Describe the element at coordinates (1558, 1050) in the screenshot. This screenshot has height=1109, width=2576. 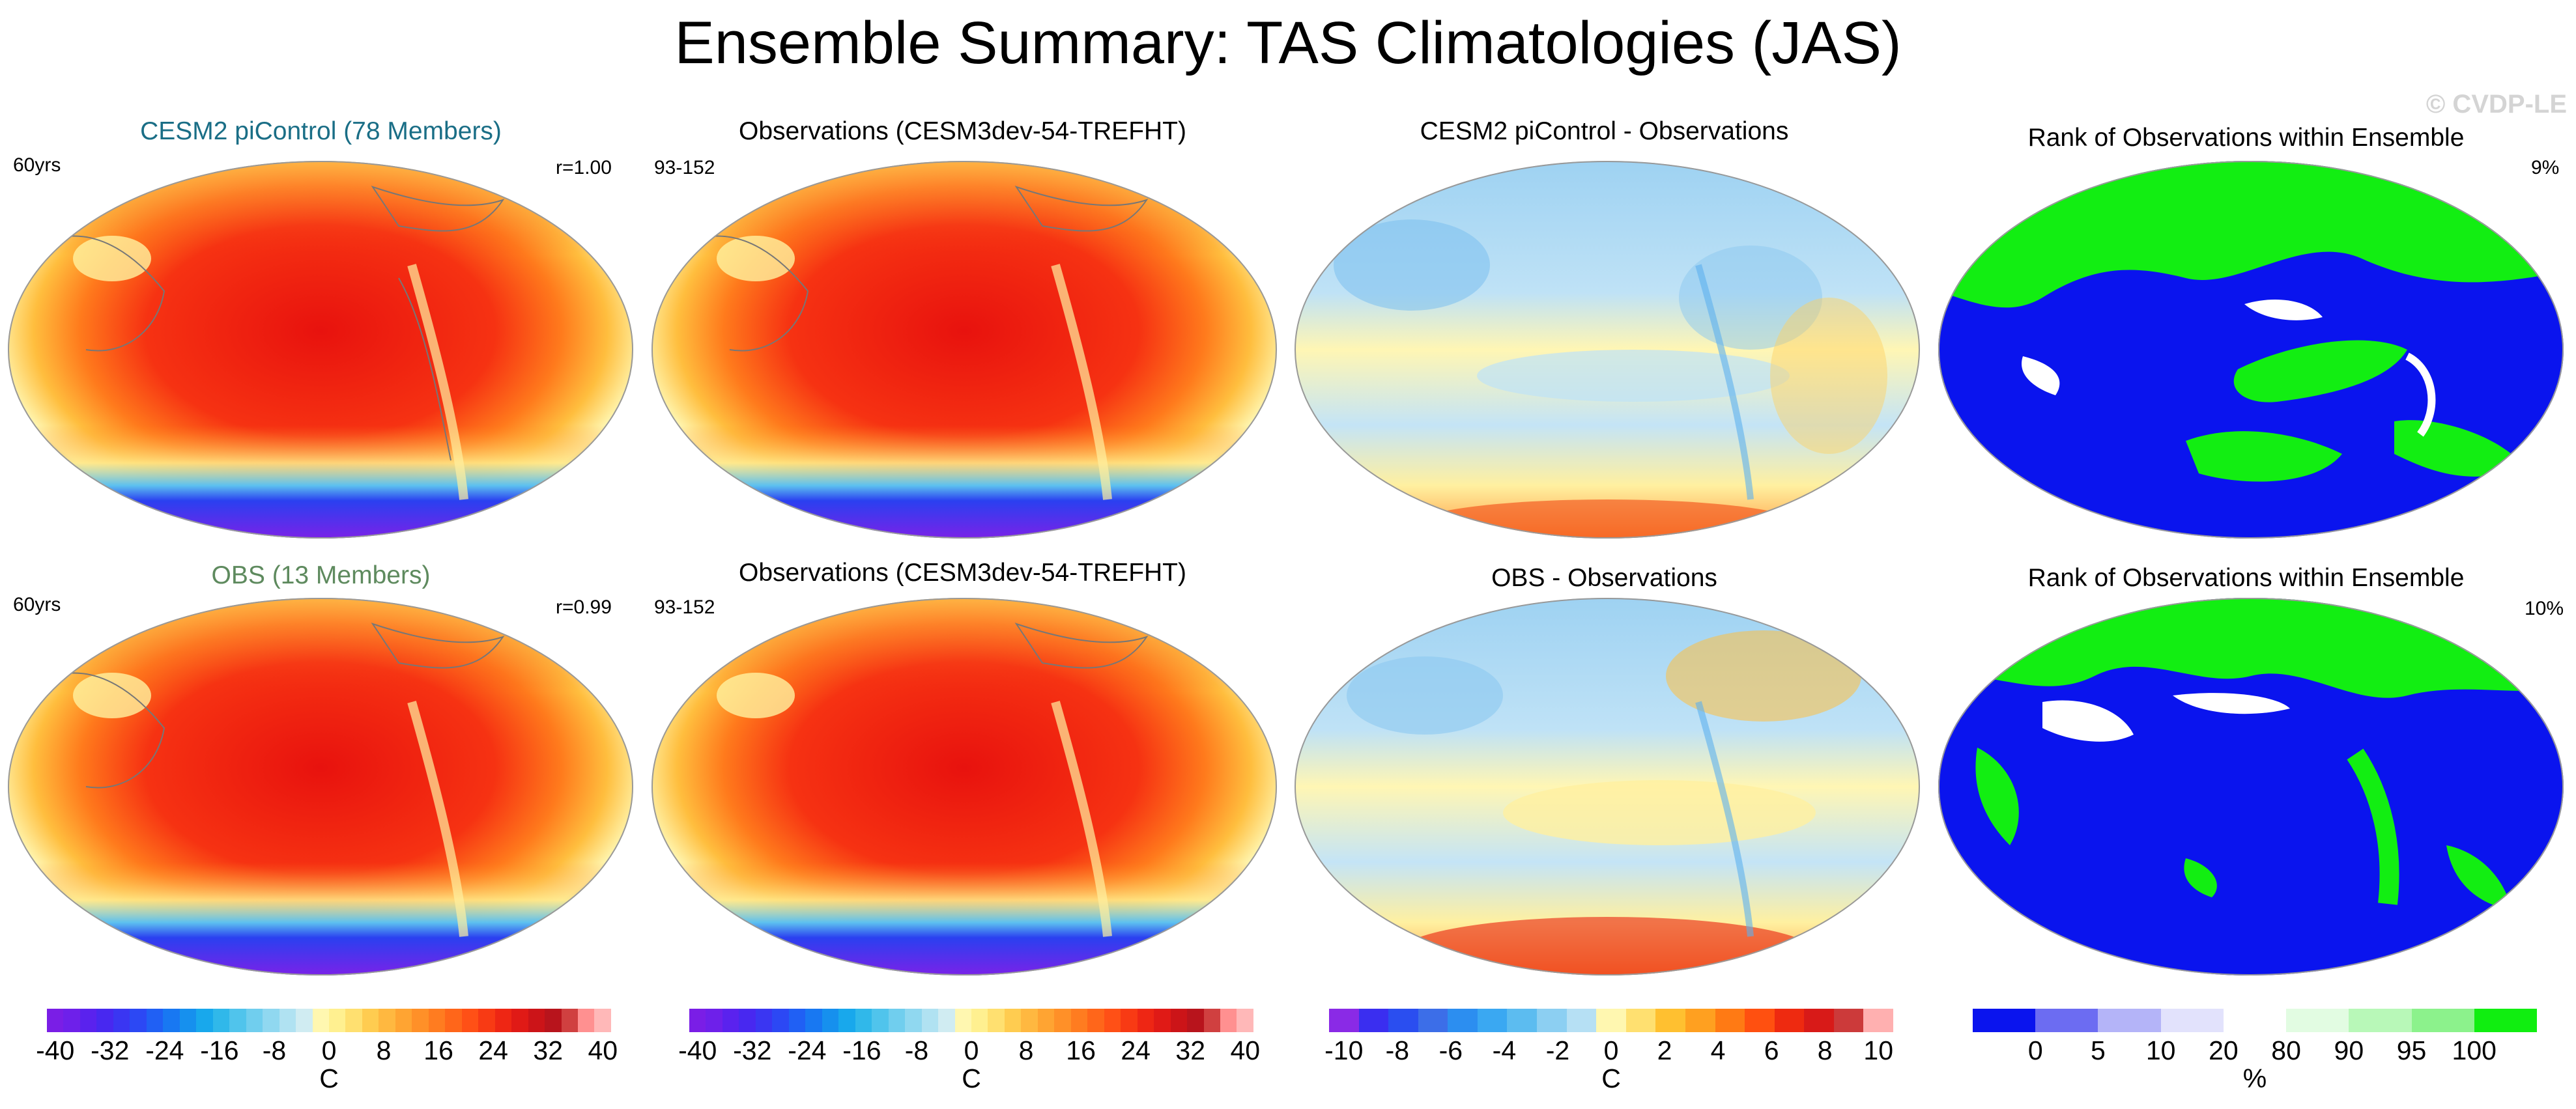
I see `colorbar-tick-label: -2` at that location.